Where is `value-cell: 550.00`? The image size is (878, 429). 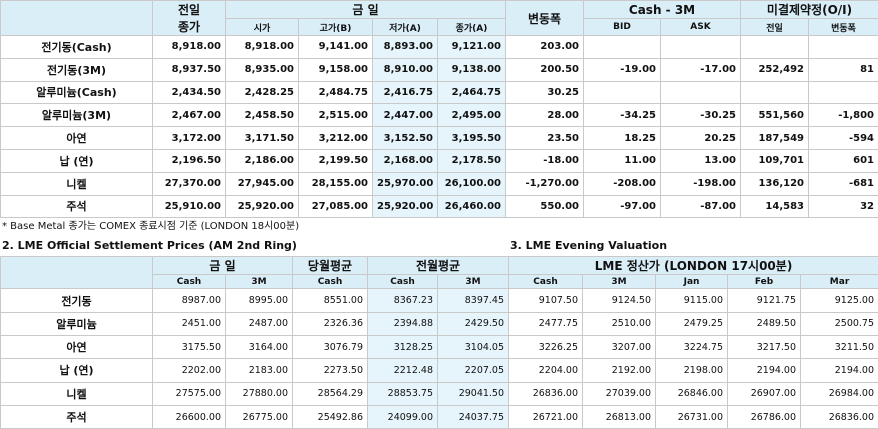
value-cell: 550.00 is located at coordinates (545, 206).